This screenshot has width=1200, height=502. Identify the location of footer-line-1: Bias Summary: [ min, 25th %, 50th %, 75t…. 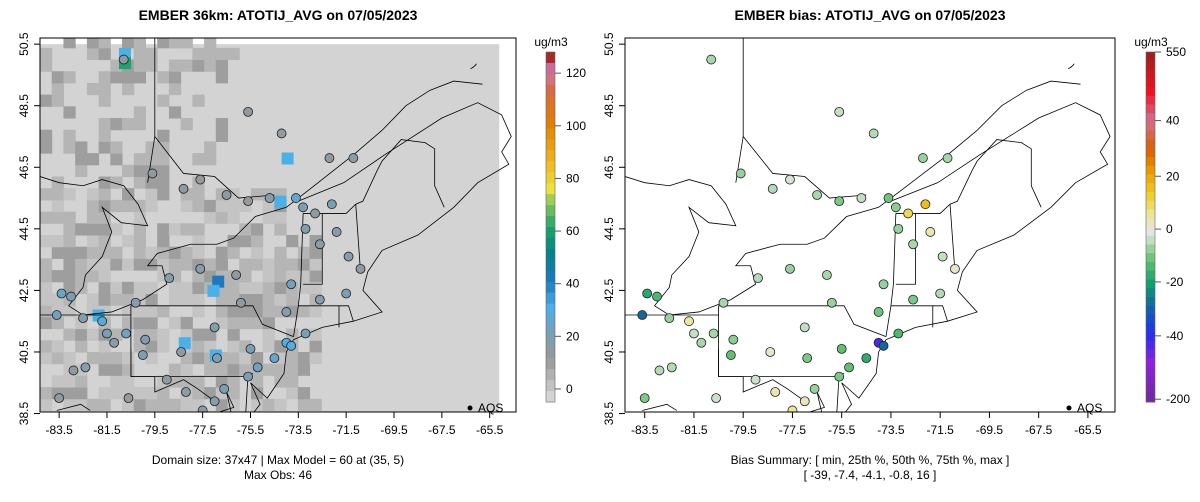
(870, 460).